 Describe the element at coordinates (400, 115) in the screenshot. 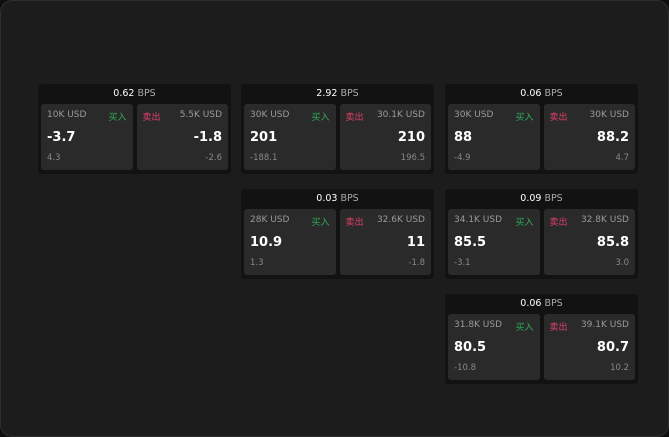

I see `ask-size: 30.1K USD` at that location.